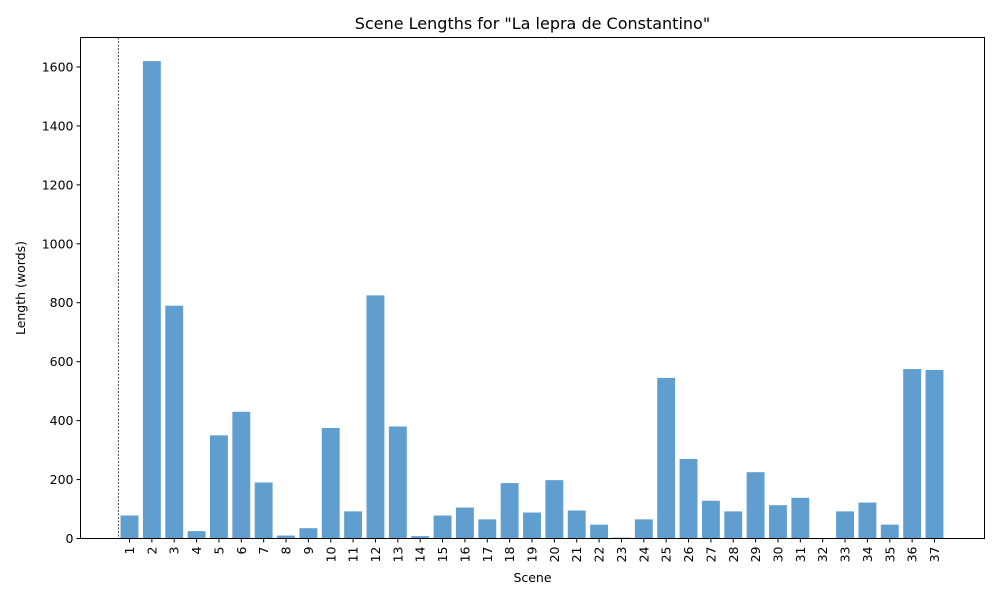  What do you see at coordinates (70, 538) in the screenshot?
I see `y-tick-label: 0` at bounding box center [70, 538].